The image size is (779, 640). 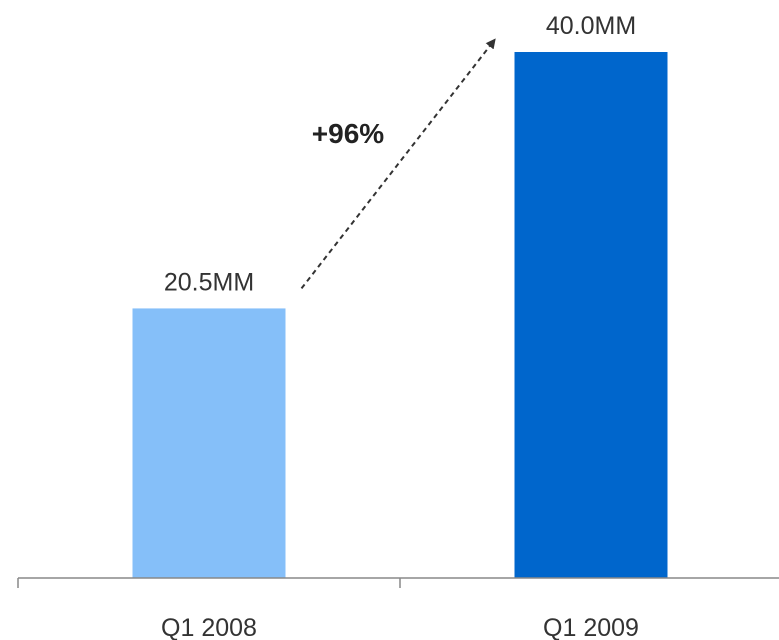 What do you see at coordinates (591, 627) in the screenshot?
I see `tick-label-q1-2009: Q1 2009` at bounding box center [591, 627].